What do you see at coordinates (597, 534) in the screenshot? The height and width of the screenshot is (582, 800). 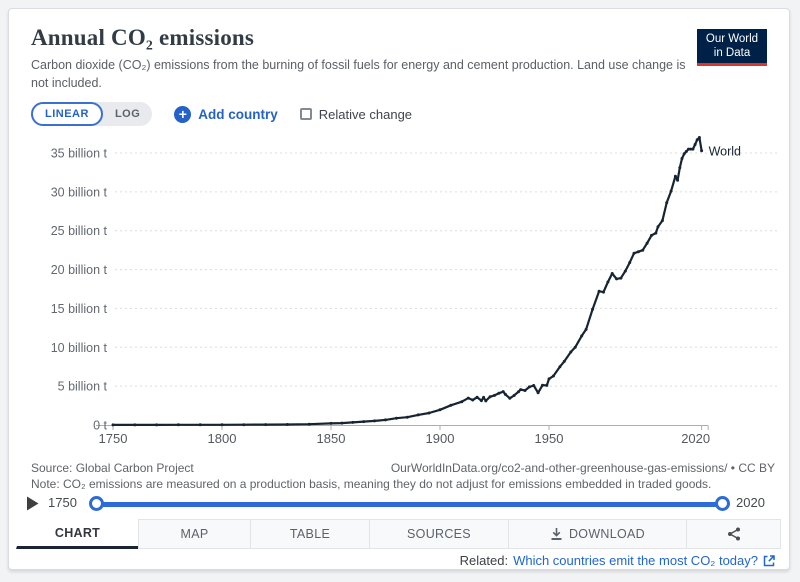 I see `tab-download: DOWNLOAD` at bounding box center [597, 534].